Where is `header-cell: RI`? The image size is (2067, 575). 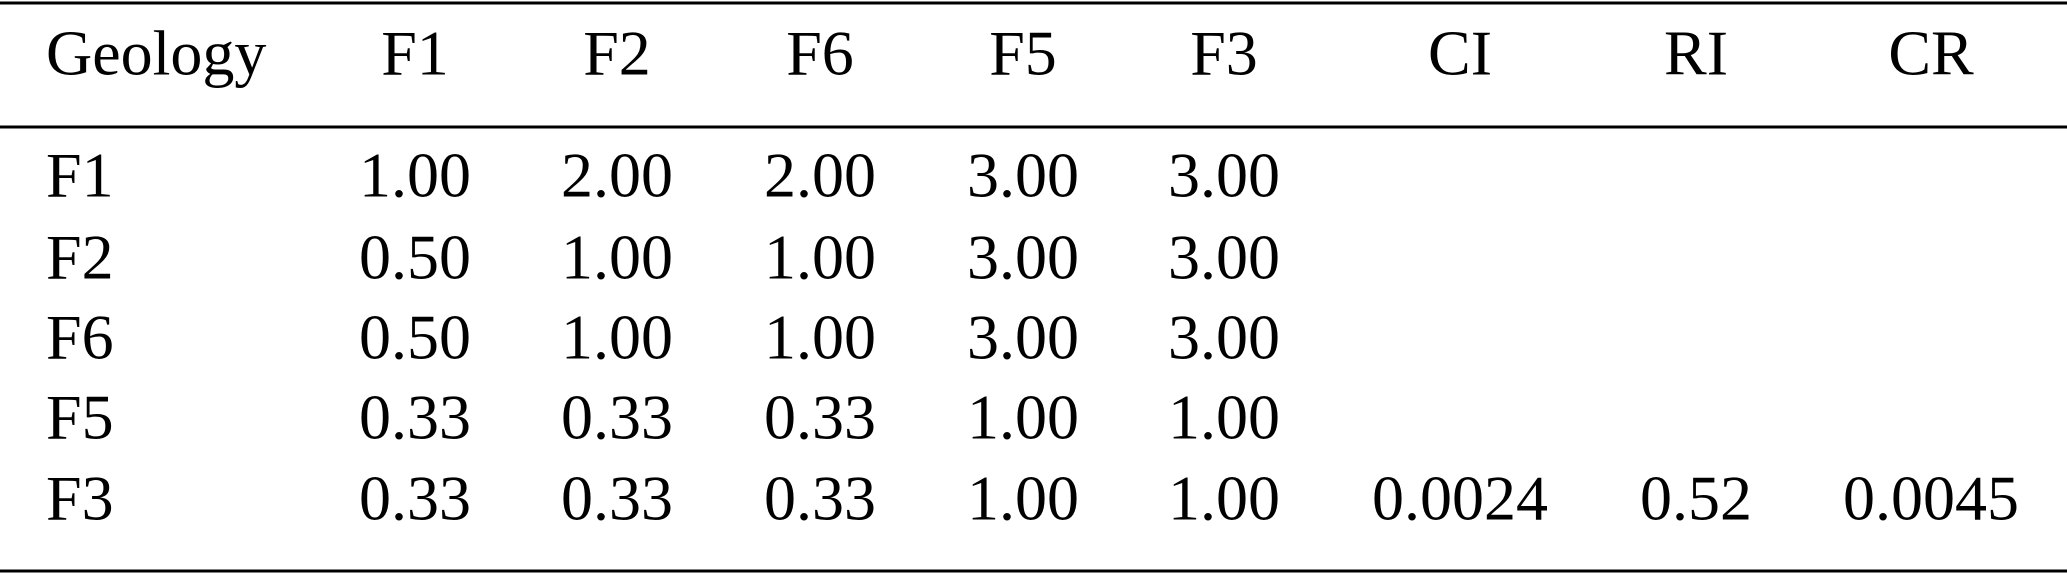
header-cell: RI is located at coordinates (1696, 53).